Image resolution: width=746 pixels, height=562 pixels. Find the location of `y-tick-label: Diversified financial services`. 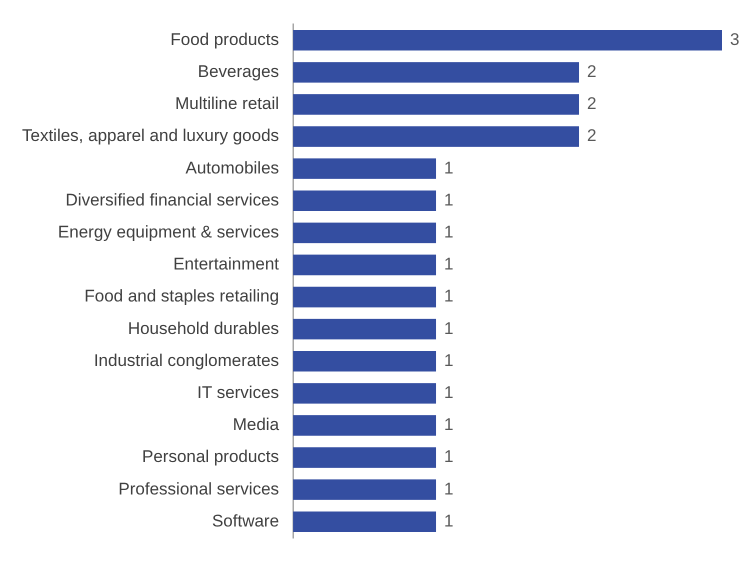

y-tick-label: Diversified financial services is located at coordinates (173, 200).